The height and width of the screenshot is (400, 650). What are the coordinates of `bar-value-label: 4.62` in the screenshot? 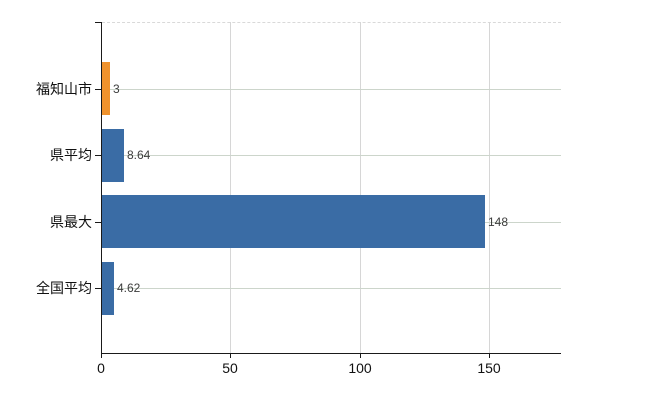 It's located at (129, 288).